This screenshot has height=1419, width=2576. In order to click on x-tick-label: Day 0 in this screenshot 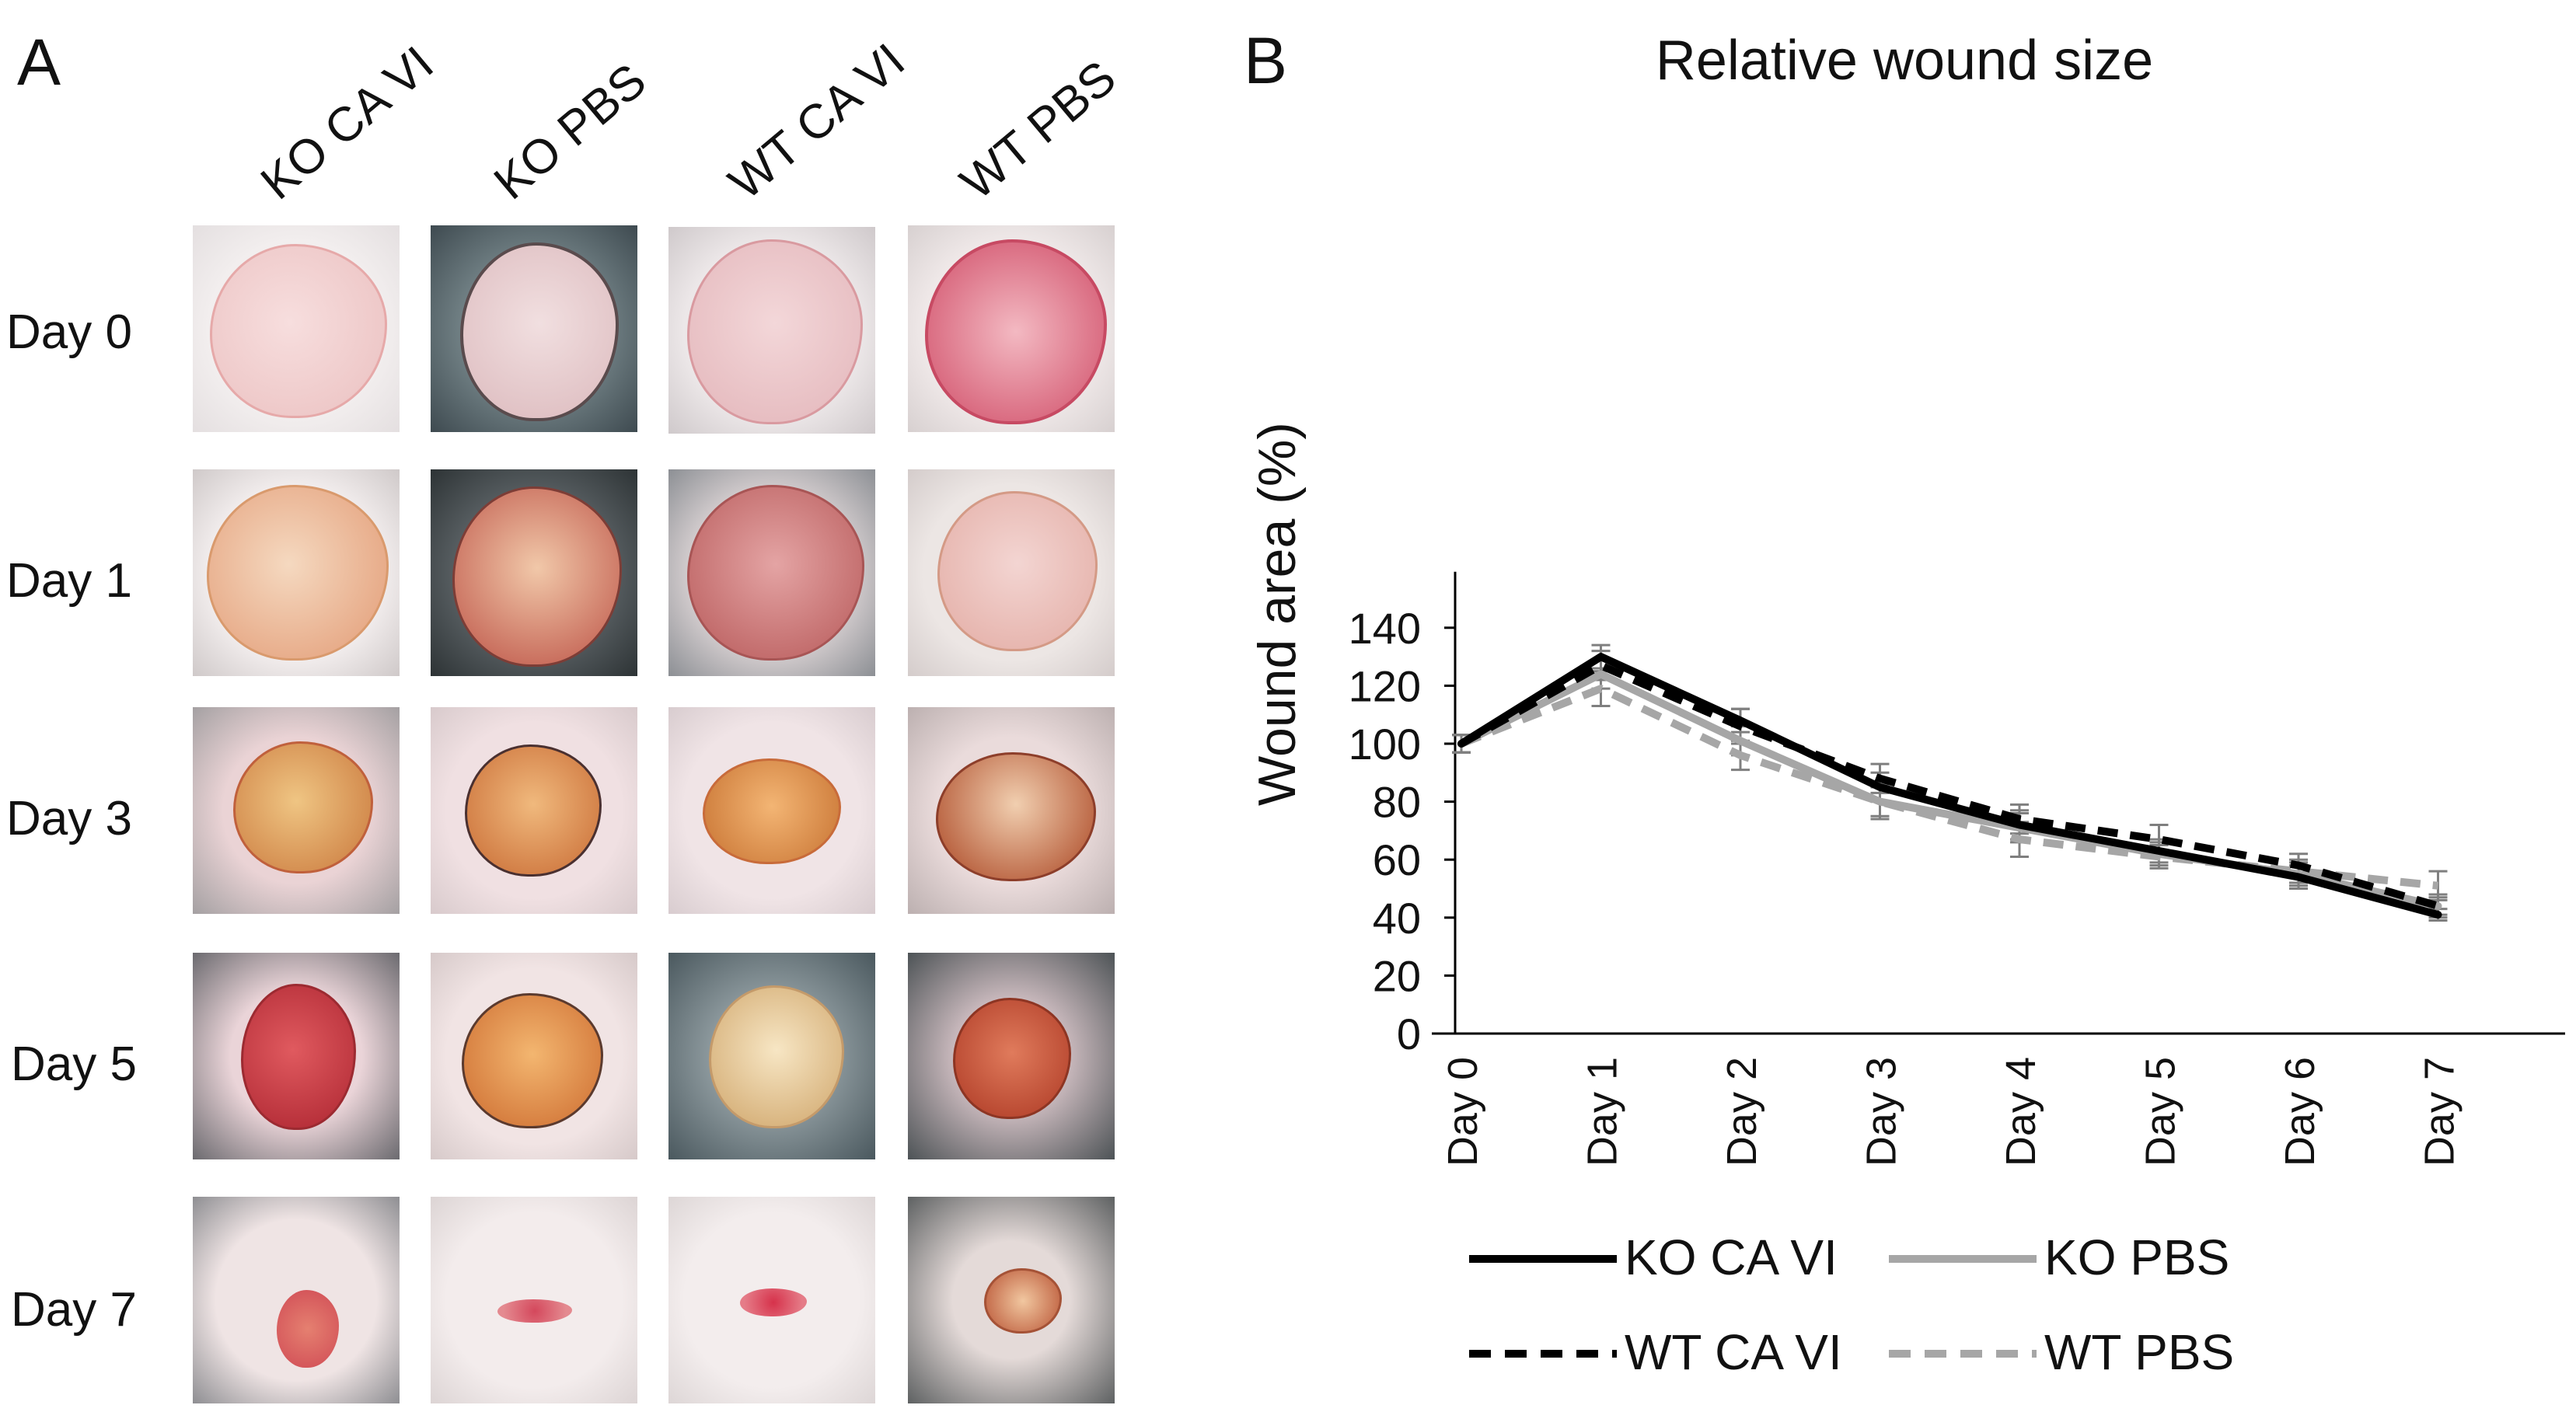, I will do `click(1463, 1112)`.